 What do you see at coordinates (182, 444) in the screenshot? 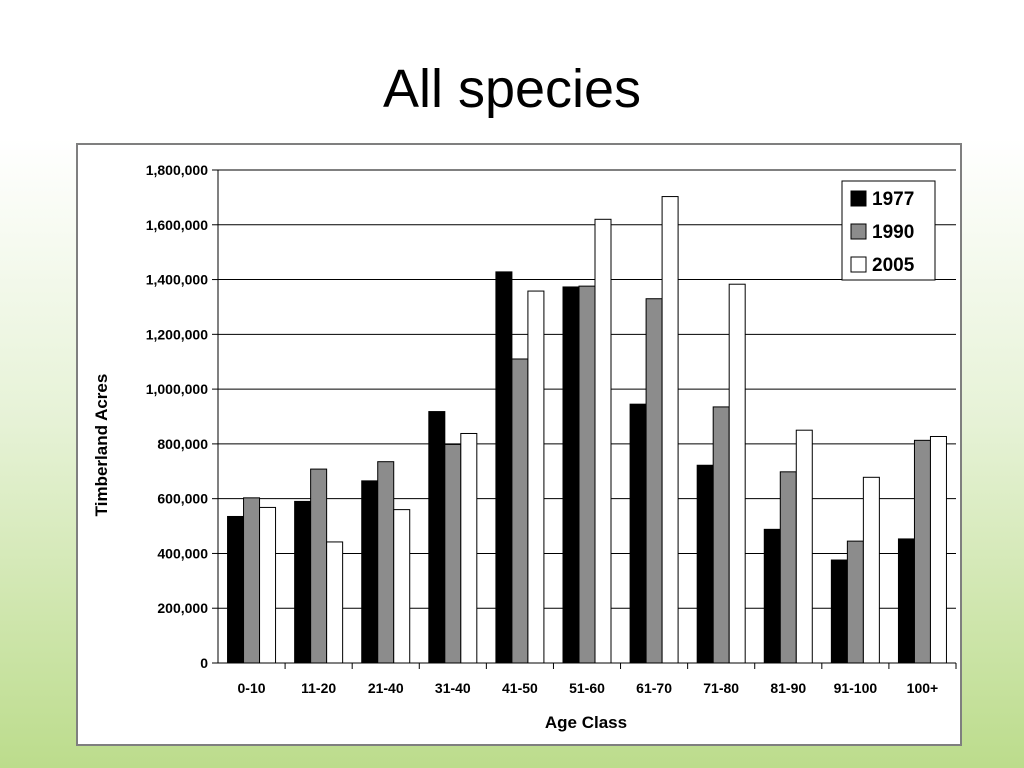
I see `y-tick-label: 800,000` at bounding box center [182, 444].